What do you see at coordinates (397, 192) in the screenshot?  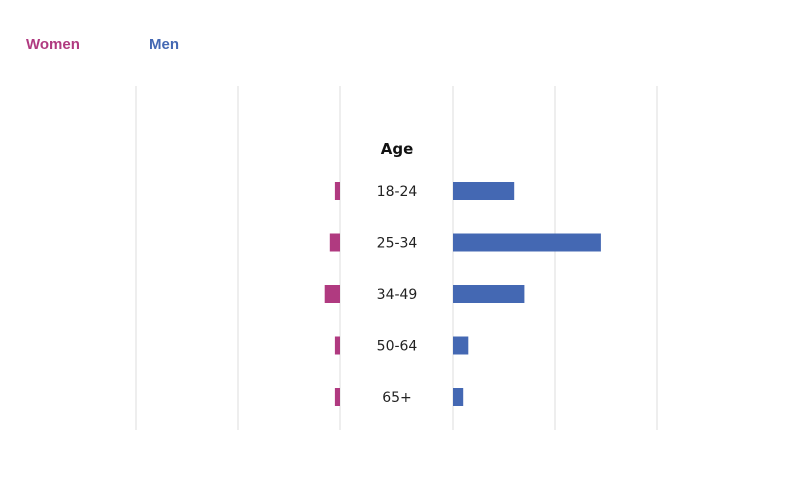 I see `category-label: 18-24` at bounding box center [397, 192].